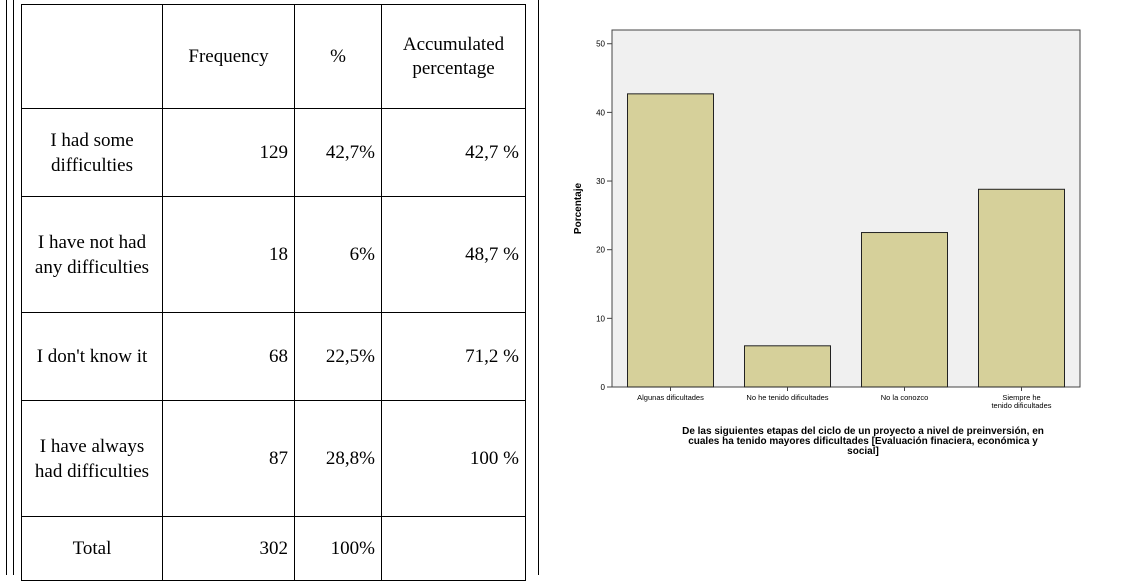  I want to click on x-tick-label: No la conozco, so click(905, 397).